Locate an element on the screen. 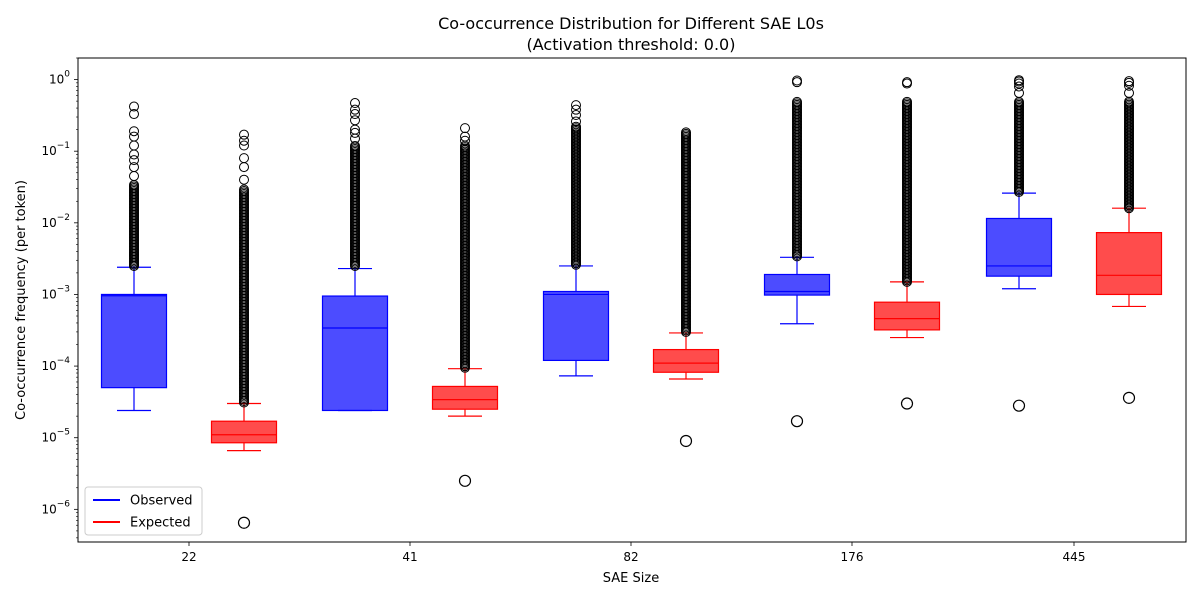 Image resolution: width=1200 pixels, height=600 pixels. y-axis-label: Co-occurrence frequency (per token) is located at coordinates (21, 300).